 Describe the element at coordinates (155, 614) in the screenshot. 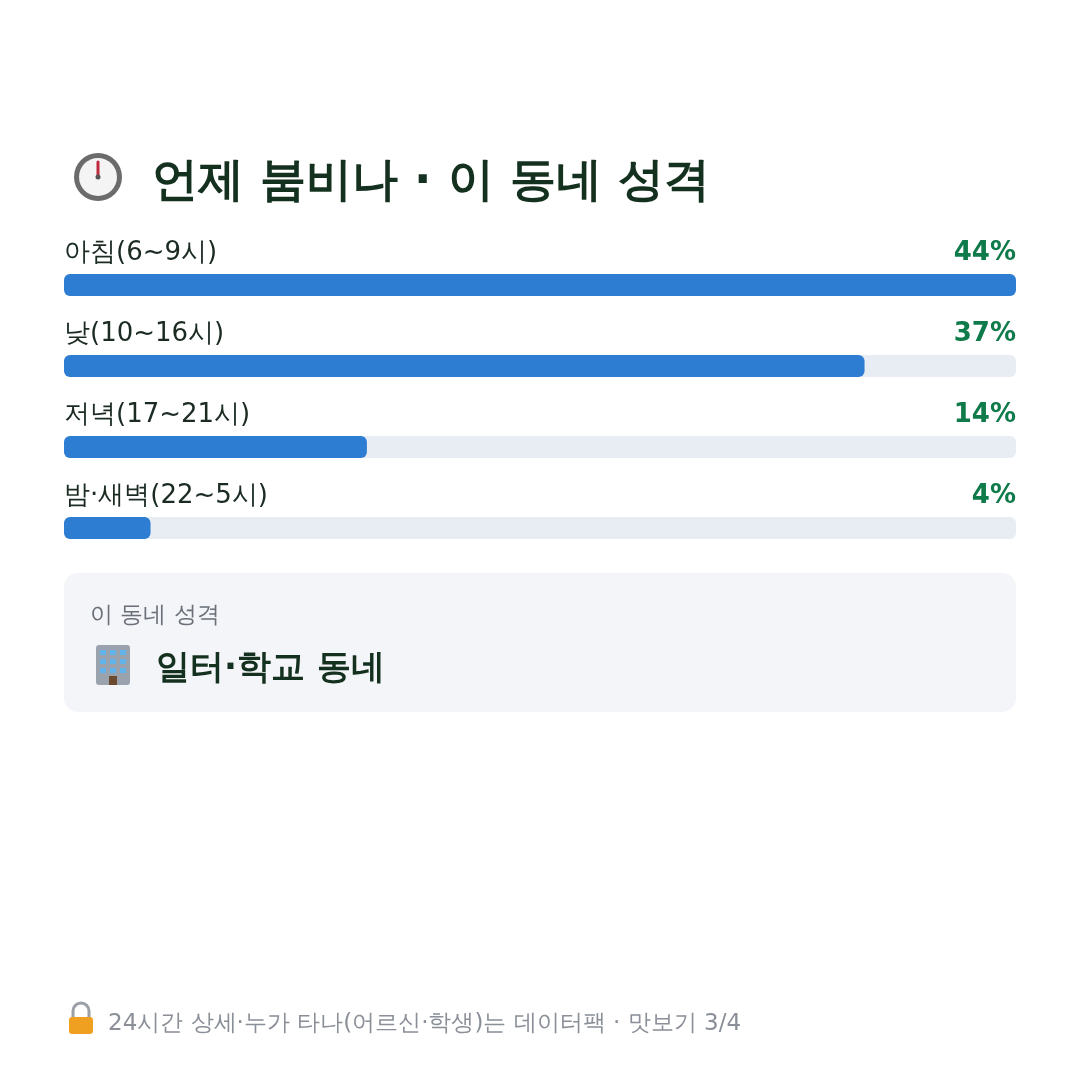

I see `text: 이 동네 성격` at that location.